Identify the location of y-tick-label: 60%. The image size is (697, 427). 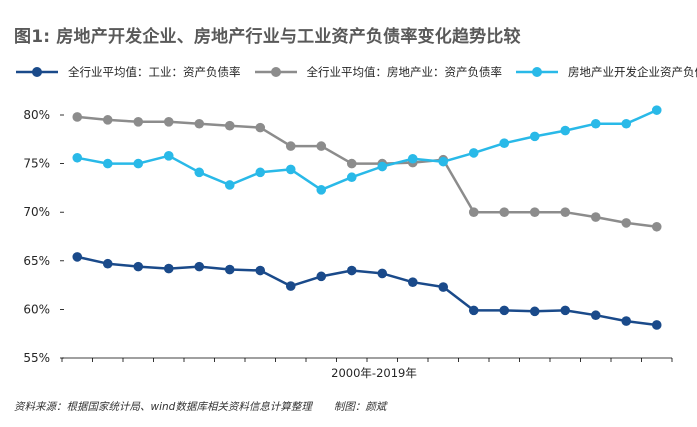
(36, 309).